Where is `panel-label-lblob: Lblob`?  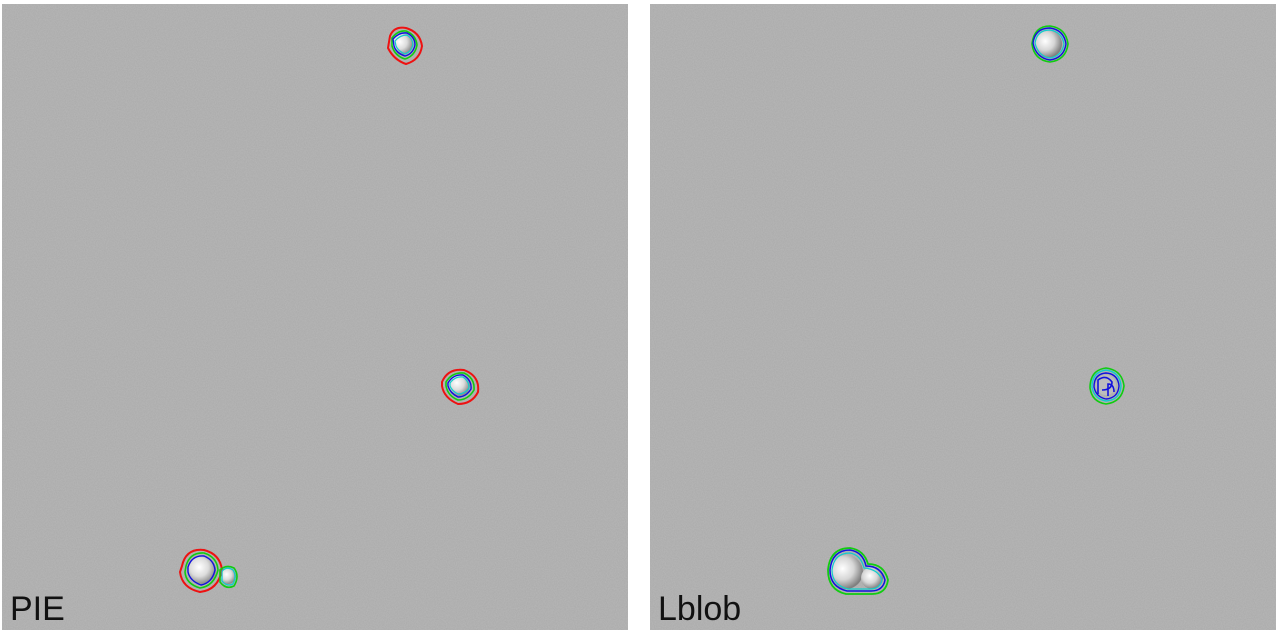 panel-label-lblob: Lblob is located at coordinates (700, 609).